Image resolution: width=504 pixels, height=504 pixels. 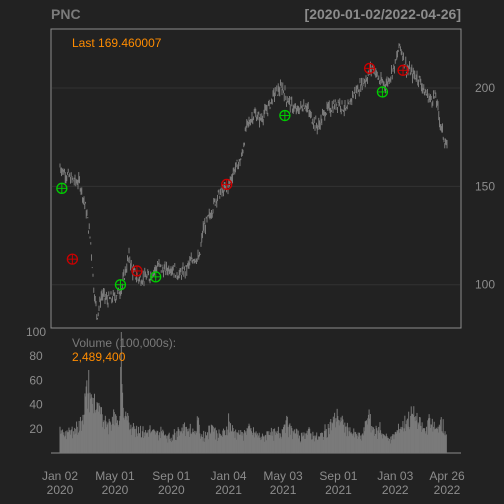 What do you see at coordinates (66, 14) in the screenshot?
I see `symbol-title: PNC` at bounding box center [66, 14].